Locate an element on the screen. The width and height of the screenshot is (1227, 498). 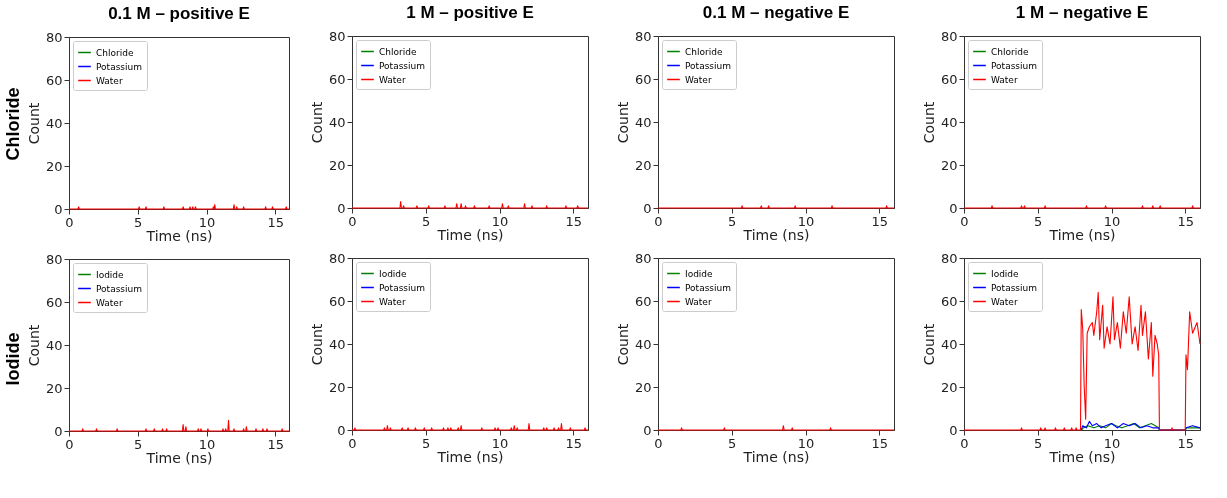
text: Chloride is located at coordinates (12, 124).